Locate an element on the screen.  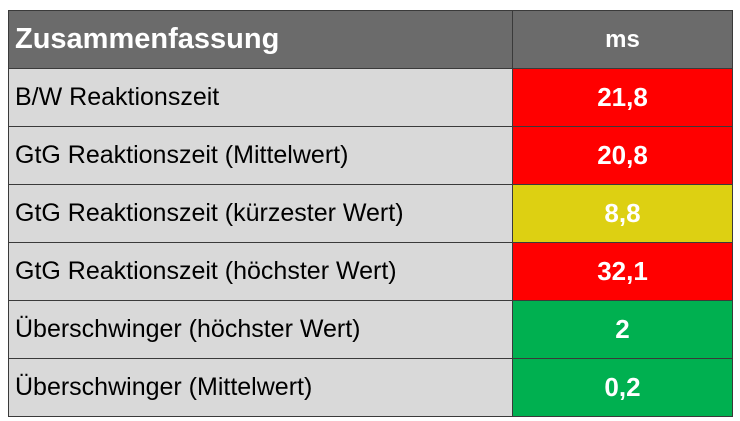
header-cell: ms is located at coordinates (622, 39).